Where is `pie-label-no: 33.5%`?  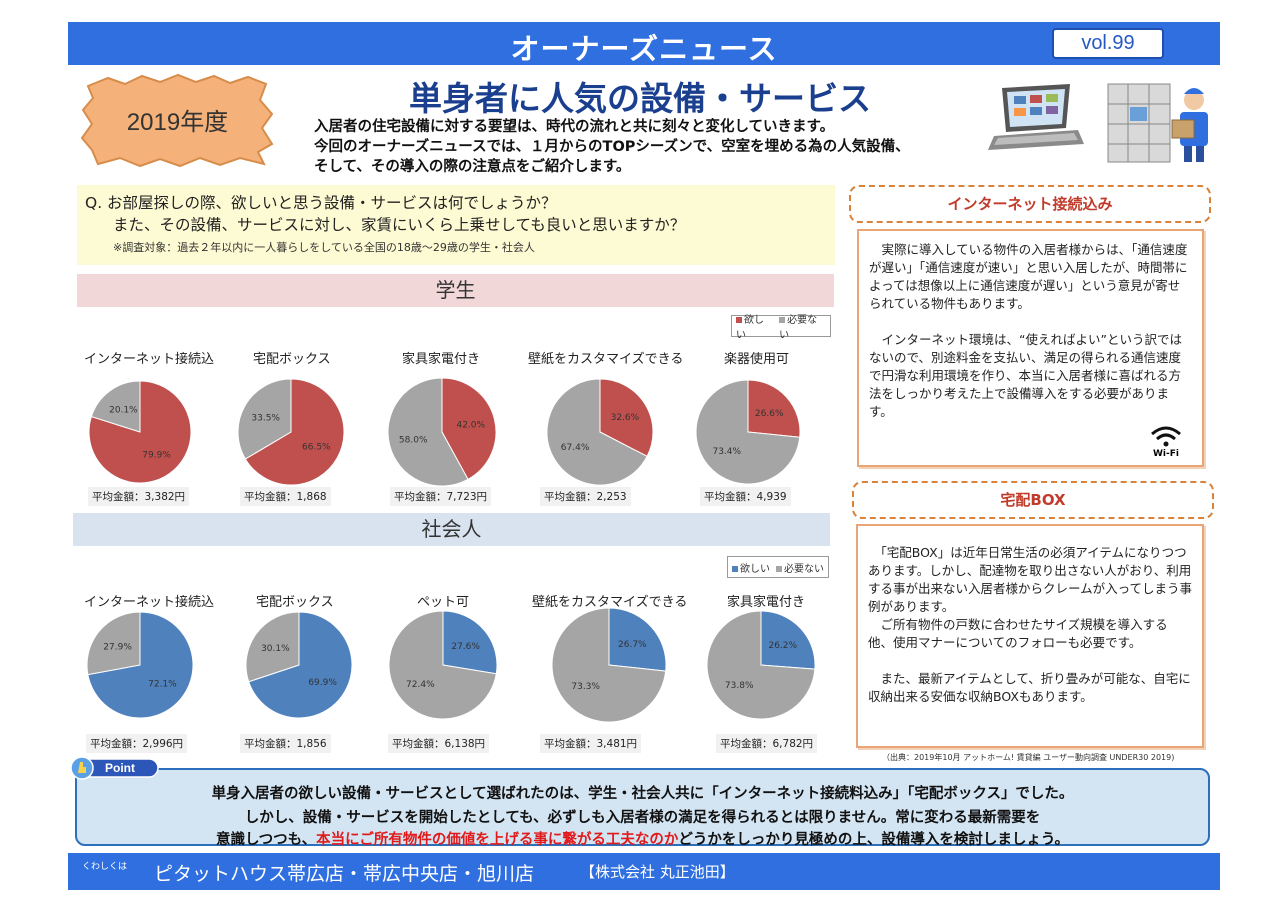
pie-label-no: 33.5% is located at coordinates (265, 419).